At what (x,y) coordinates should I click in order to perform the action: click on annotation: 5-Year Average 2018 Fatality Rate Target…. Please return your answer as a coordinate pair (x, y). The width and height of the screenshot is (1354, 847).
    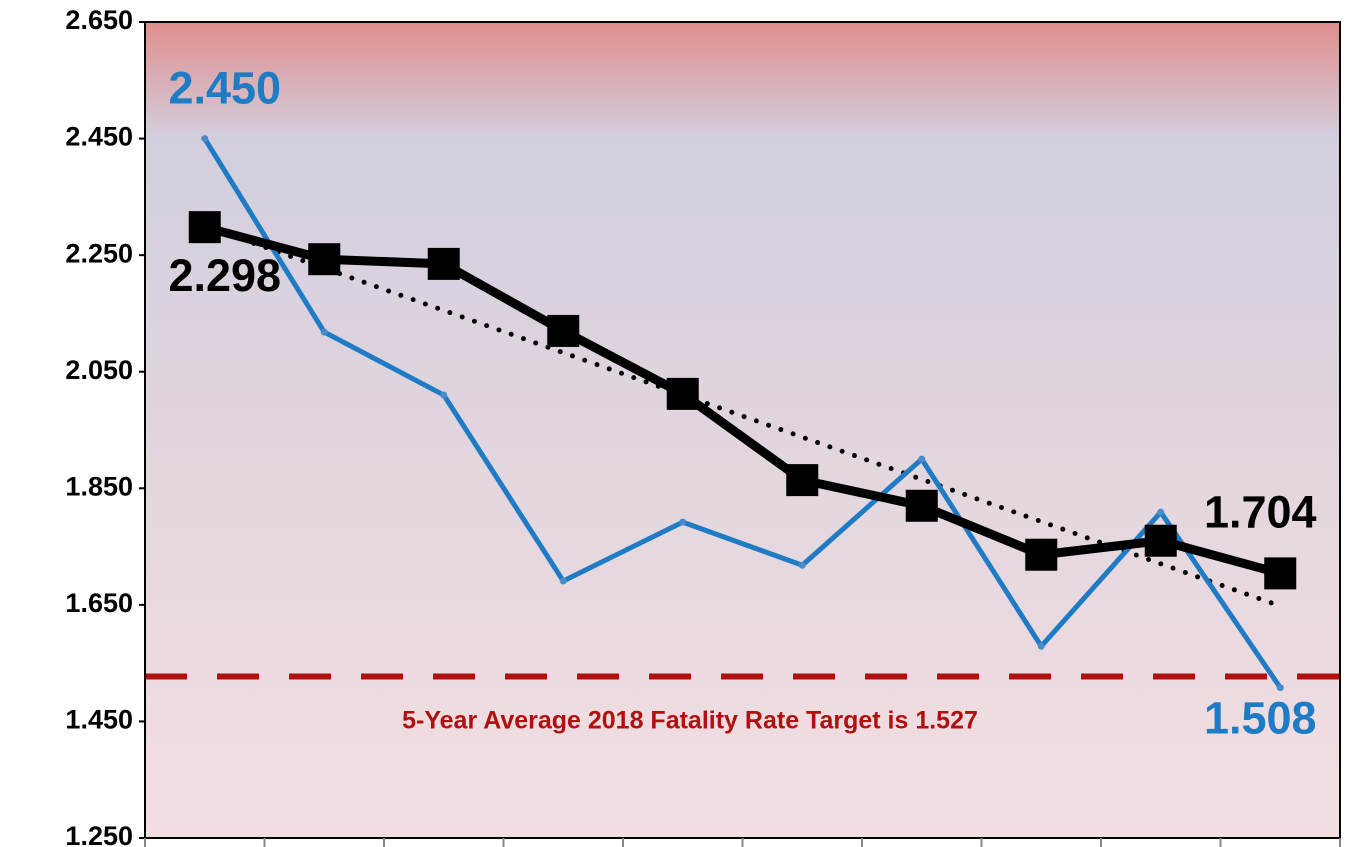
    Looking at the image, I should click on (690, 721).